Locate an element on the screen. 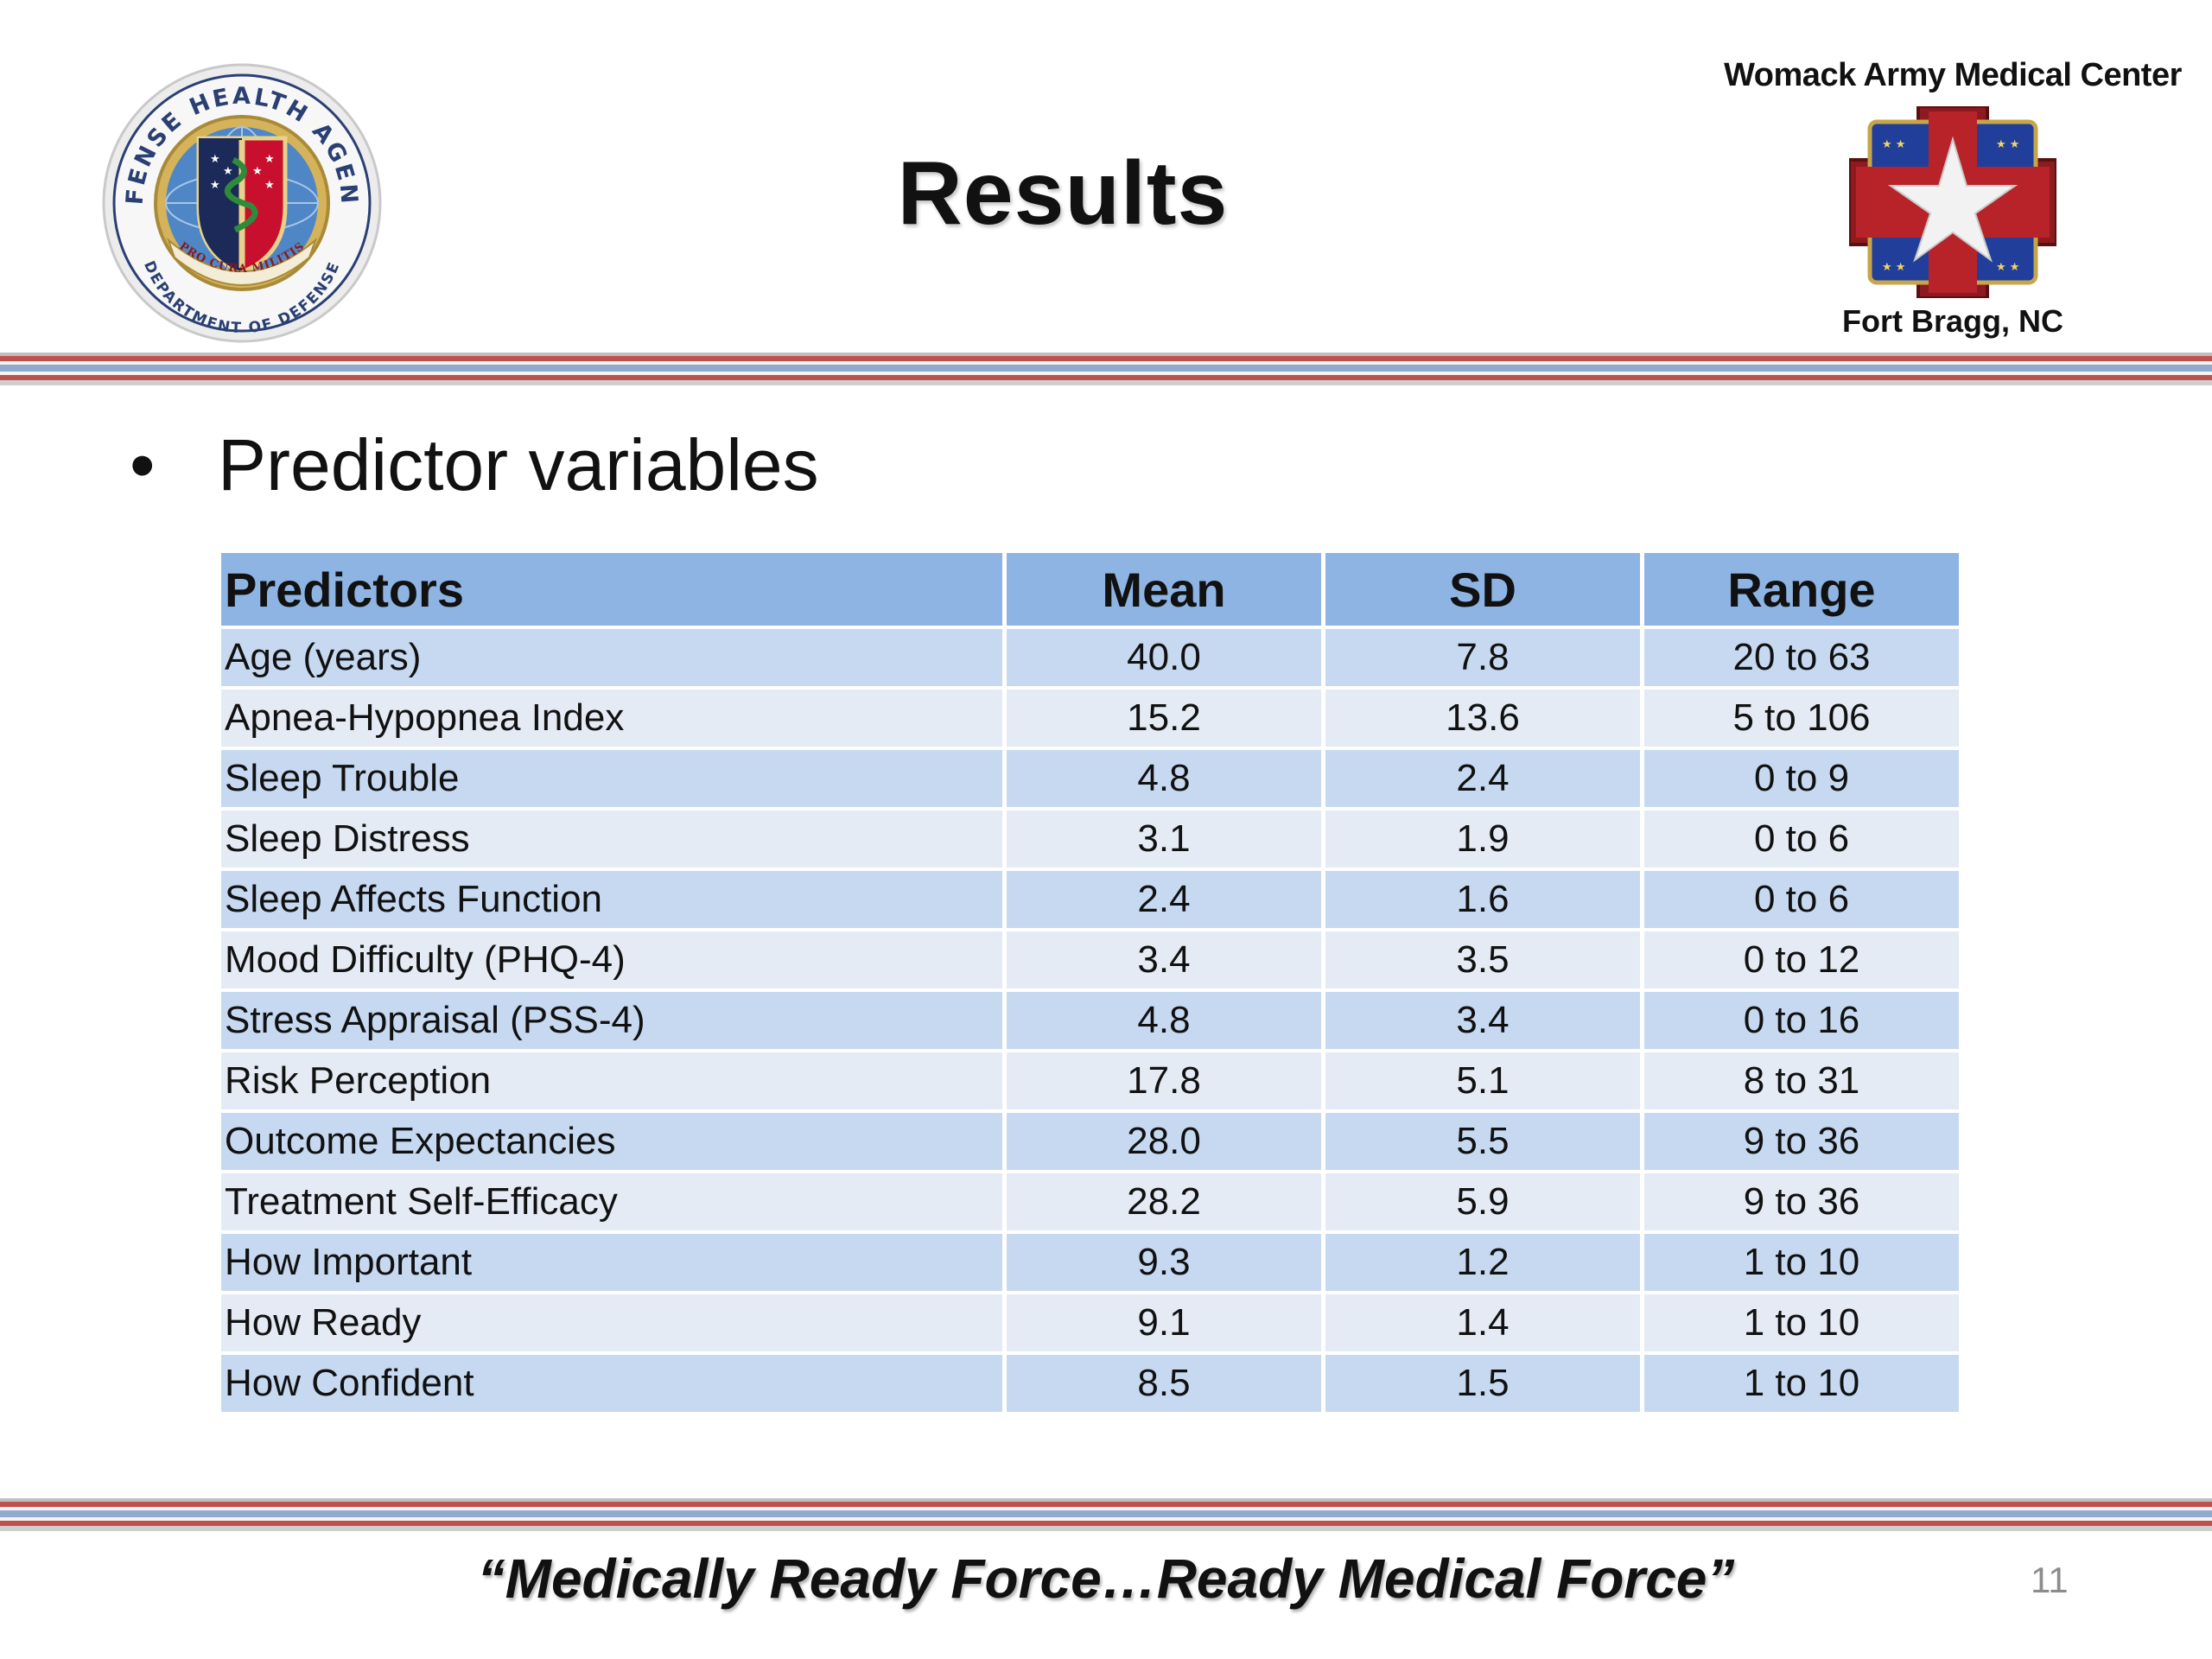 The height and width of the screenshot is (1659, 2212). predictor-cell: Outcome Expectancies is located at coordinates (611, 1141).